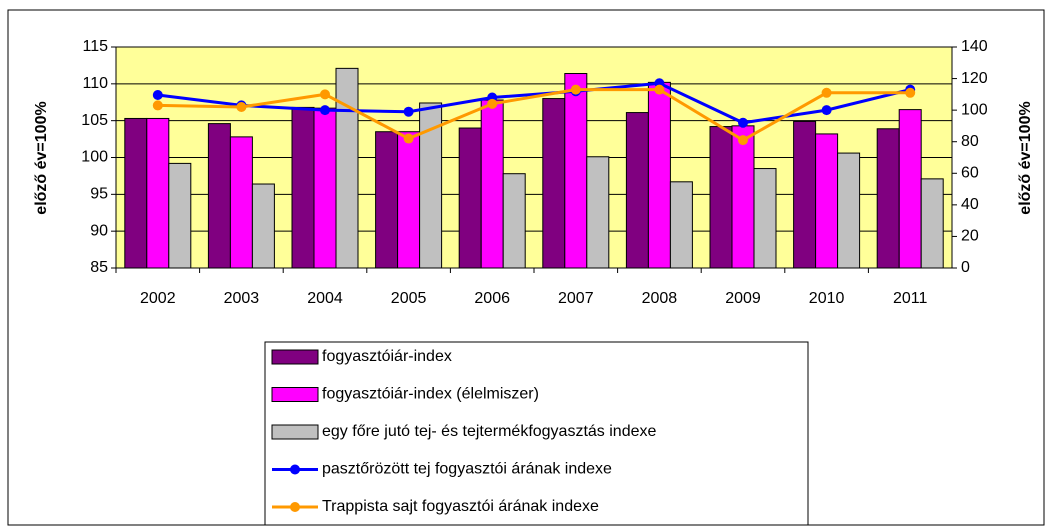 The image size is (1050, 526). Describe the element at coordinates (743, 298) in the screenshot. I see `x-tick-label: 2009` at that location.